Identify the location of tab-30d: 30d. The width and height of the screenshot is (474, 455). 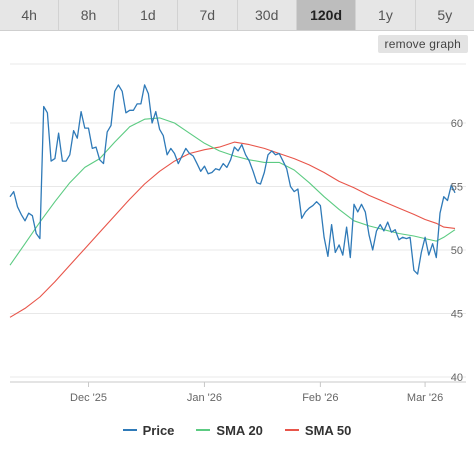
(267, 15).